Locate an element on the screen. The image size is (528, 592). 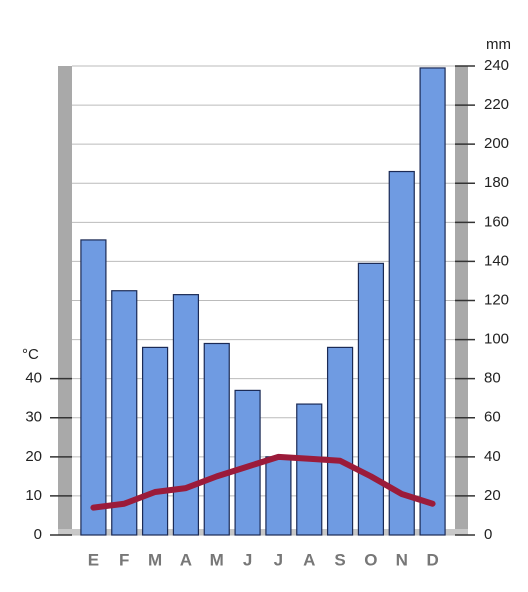
y2-tick-label: 180 is located at coordinates (496, 182).